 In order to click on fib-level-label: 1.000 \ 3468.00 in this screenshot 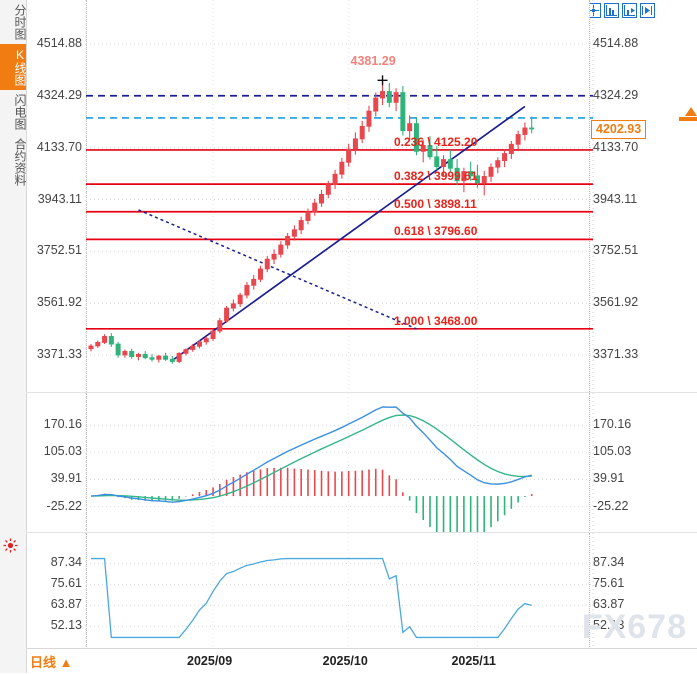, I will do `click(436, 320)`.